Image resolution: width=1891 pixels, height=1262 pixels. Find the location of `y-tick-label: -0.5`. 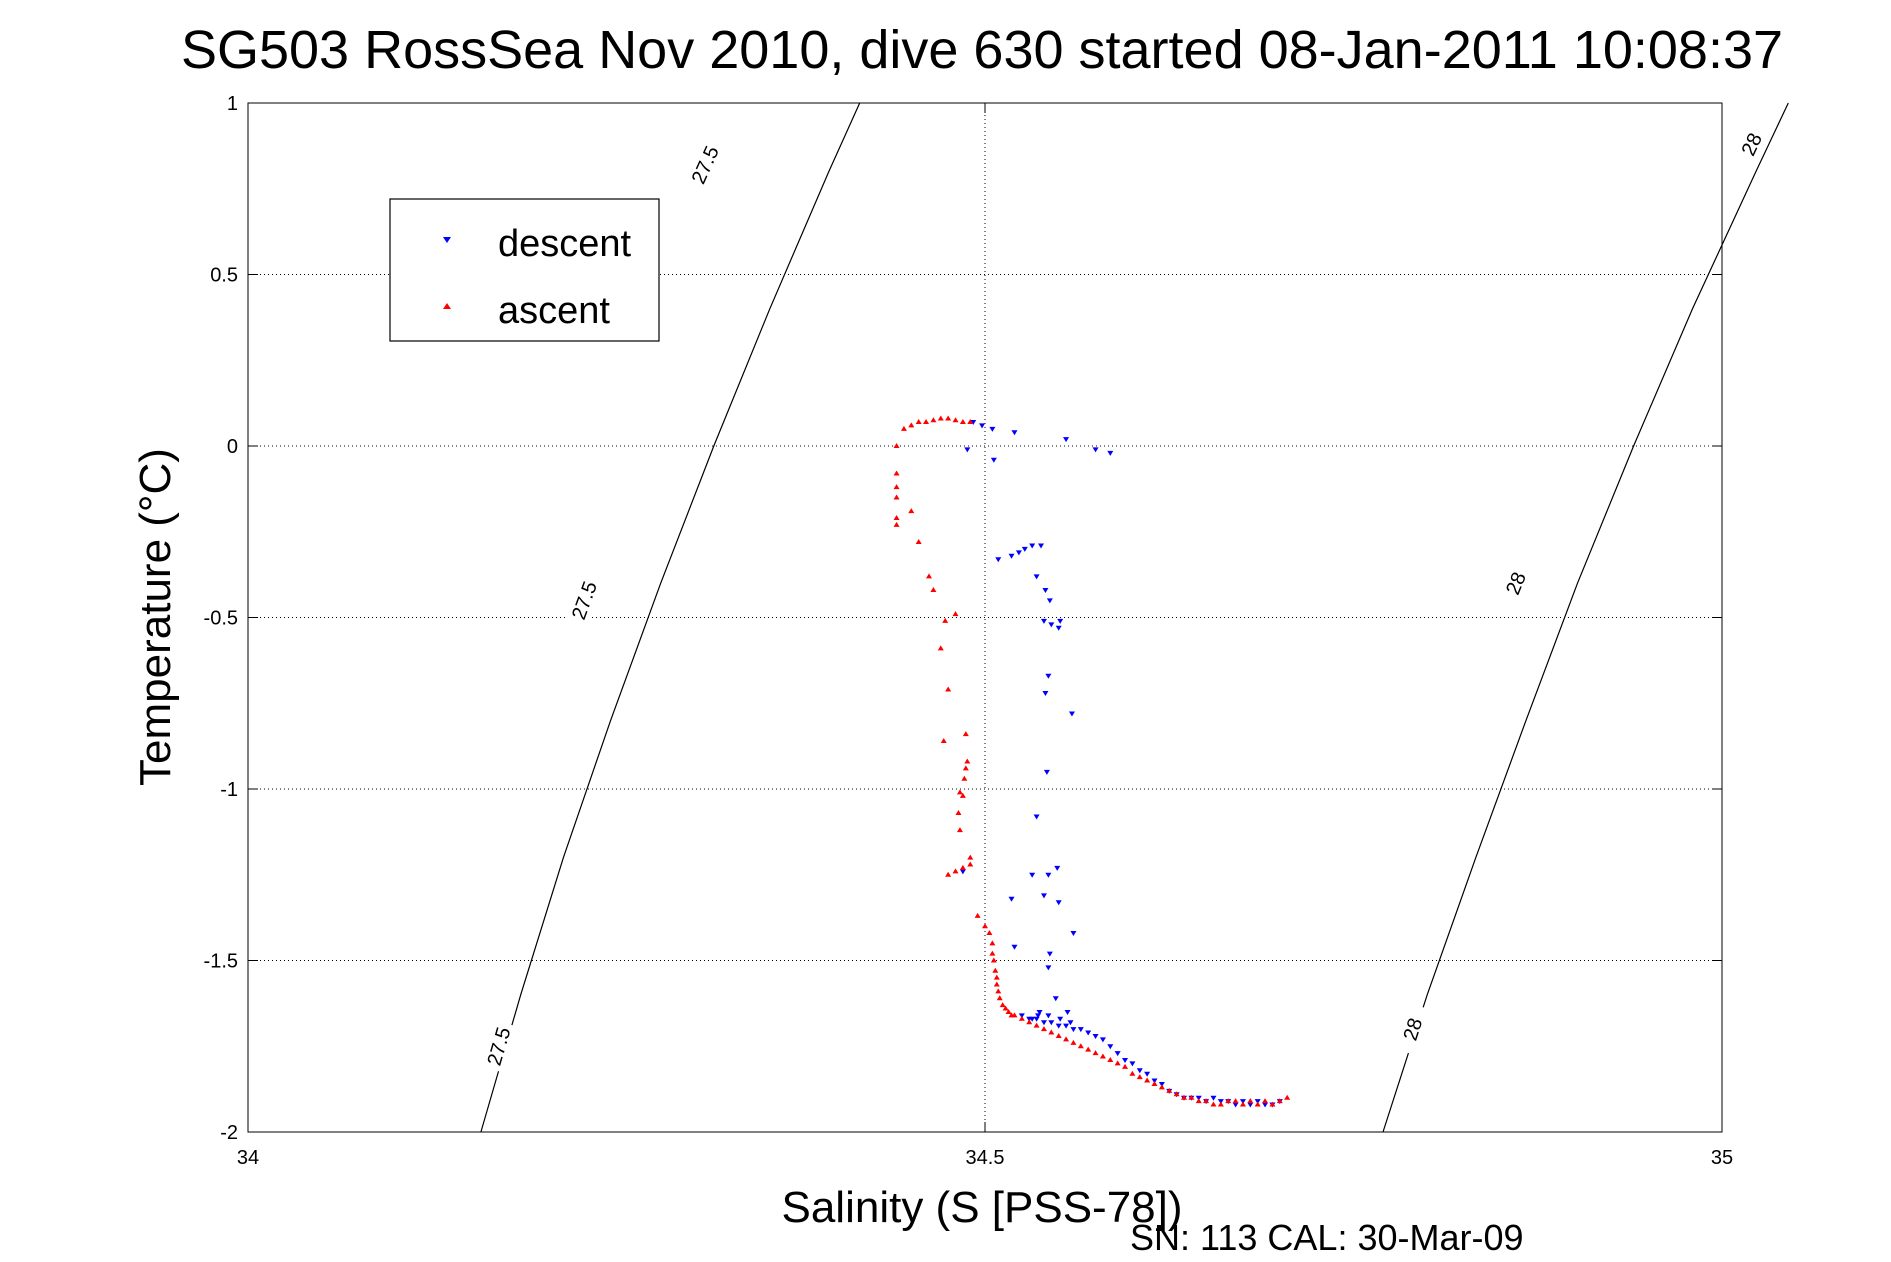

y-tick-label: -0.5 is located at coordinates (221, 619).